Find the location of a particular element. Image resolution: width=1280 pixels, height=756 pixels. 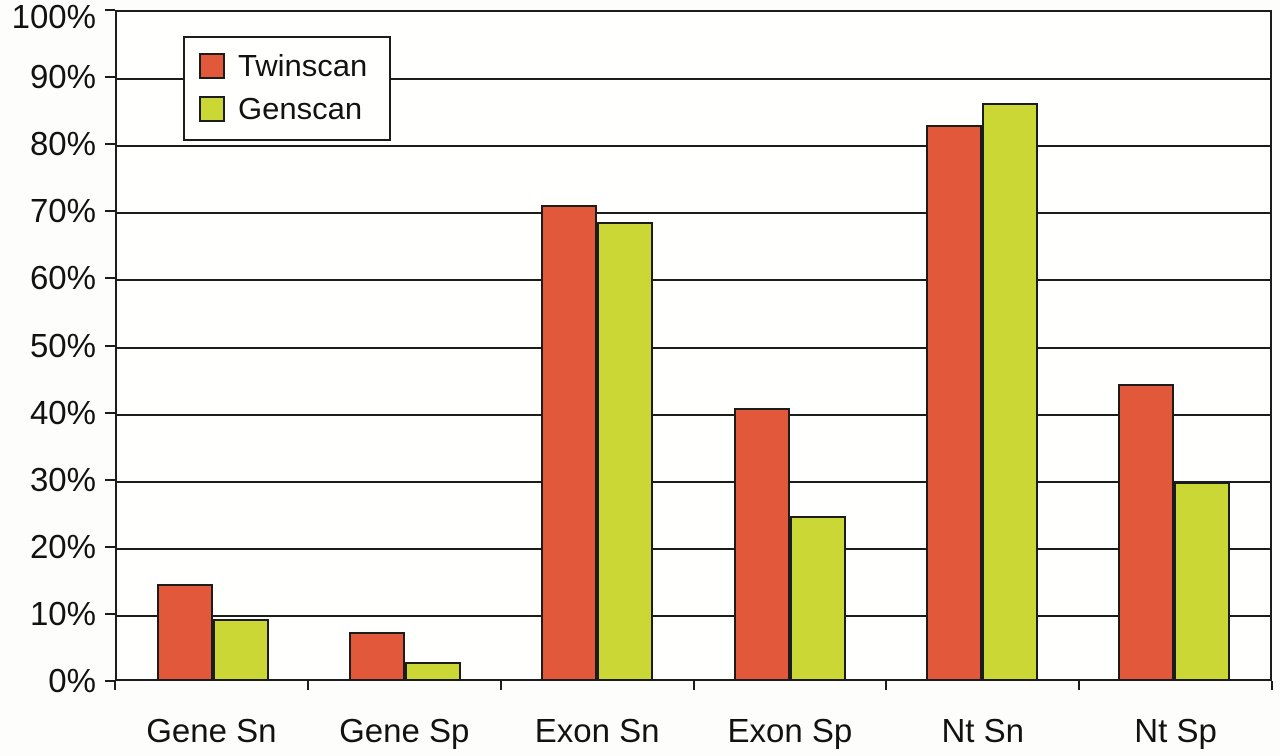

bar-genscan-exon-sp is located at coordinates (817, 597).